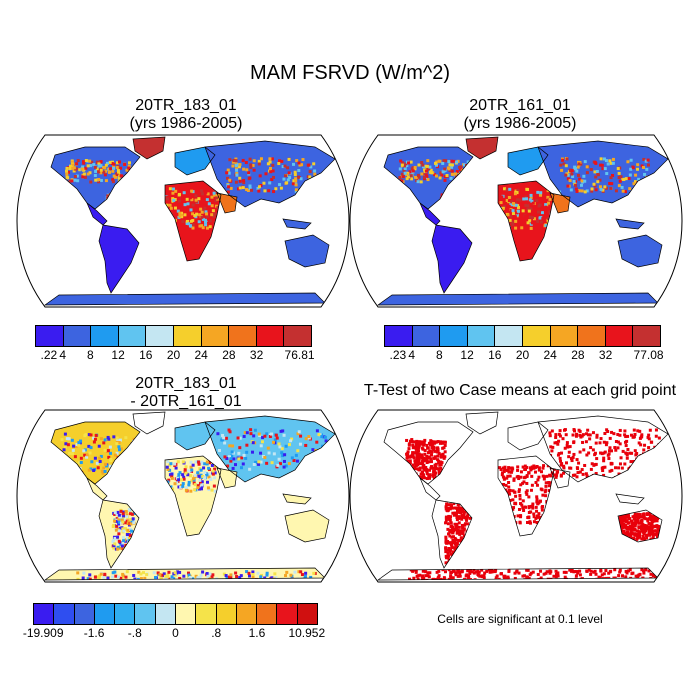  What do you see at coordinates (350, 73) in the screenshot?
I see `figure-title: MAM FSRVD (W/m^2)` at bounding box center [350, 73].